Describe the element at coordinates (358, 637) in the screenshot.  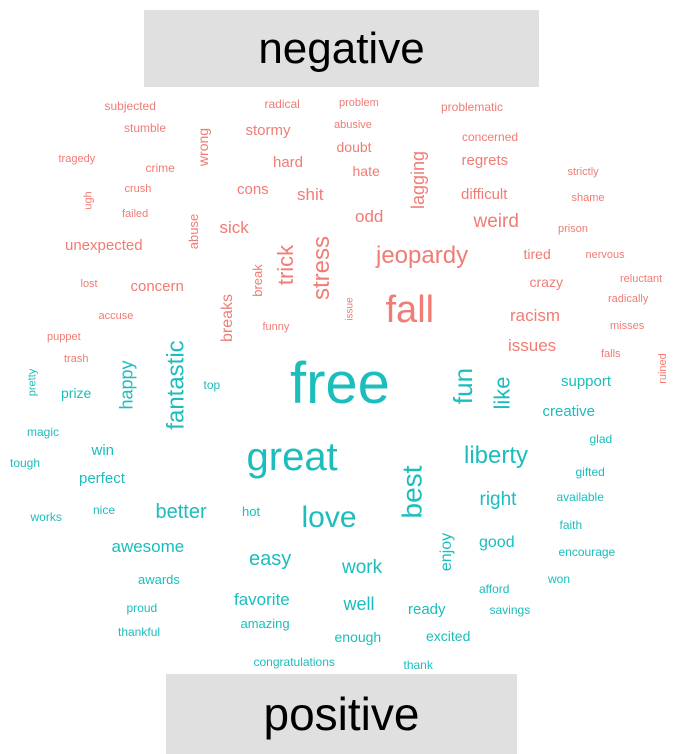
I see `positive-word-enough: enough` at that location.